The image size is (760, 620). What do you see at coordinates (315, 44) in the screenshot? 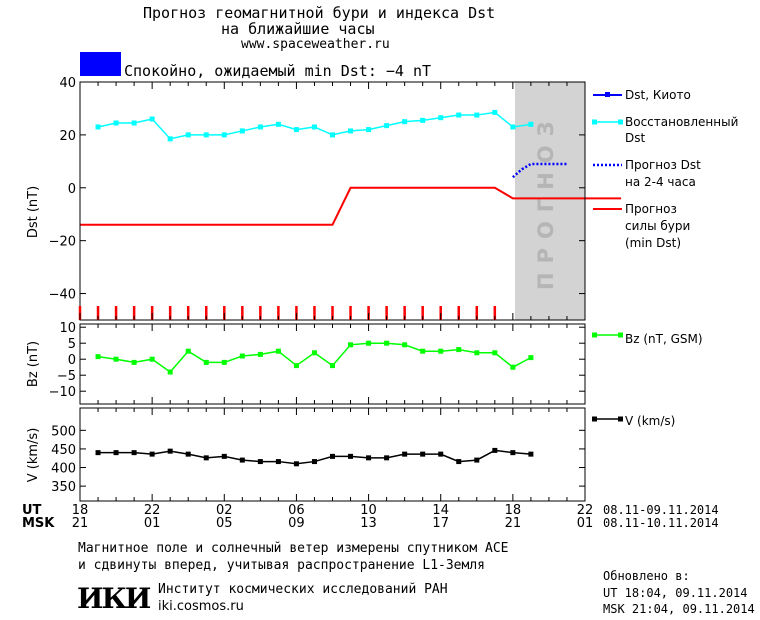
I see `source-url: www.spaceweather.ru` at bounding box center [315, 44].